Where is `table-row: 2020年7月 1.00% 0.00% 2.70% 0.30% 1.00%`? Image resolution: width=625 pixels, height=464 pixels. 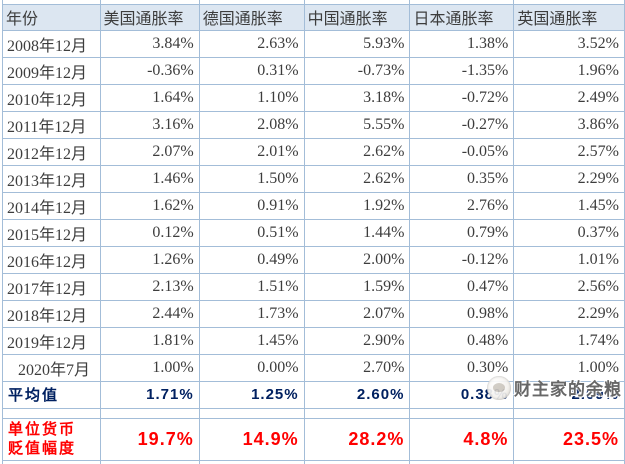 table-row: 2020年7月 1.00% 0.00% 2.70% 0.30% 1.00% is located at coordinates (313, 367).